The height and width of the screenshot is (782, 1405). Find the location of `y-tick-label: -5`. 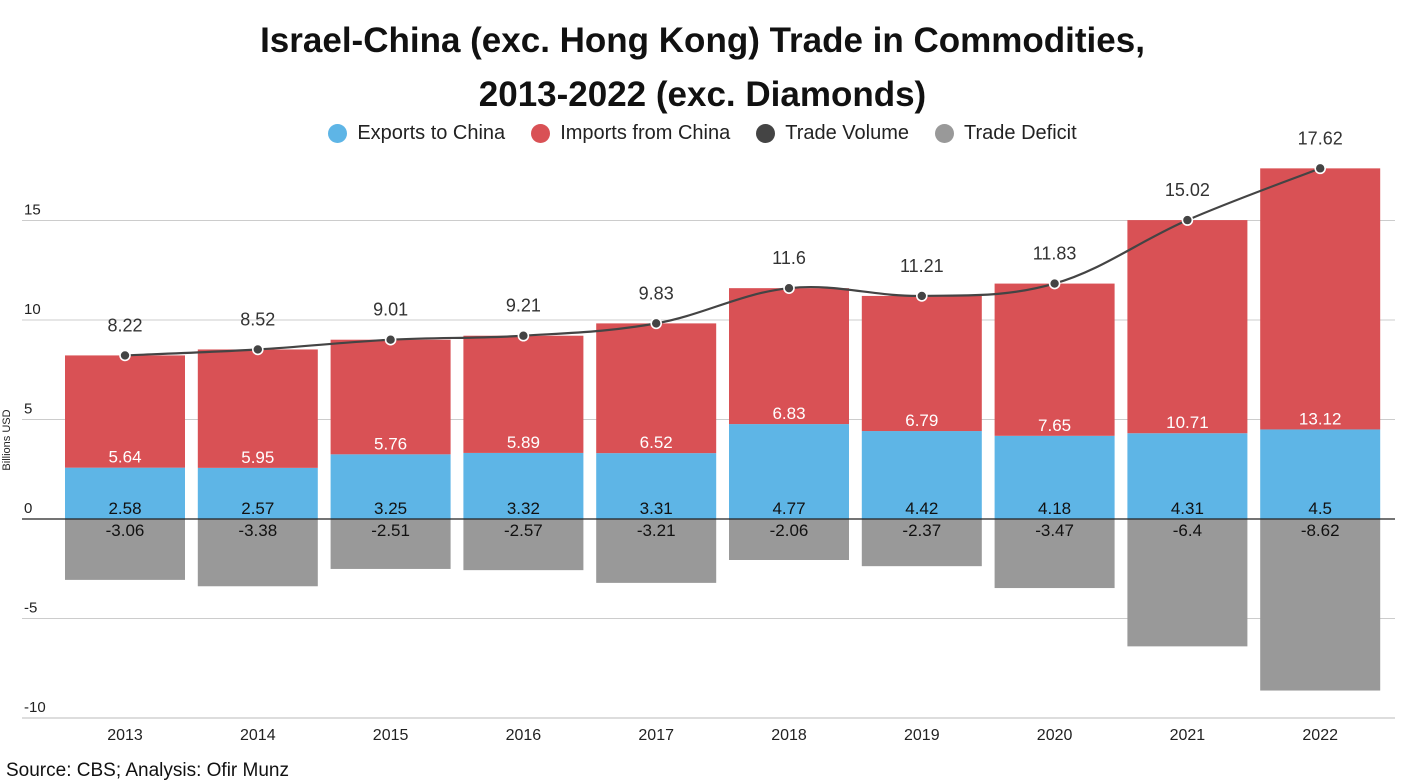

y-tick-label: -5 is located at coordinates (30, 608).